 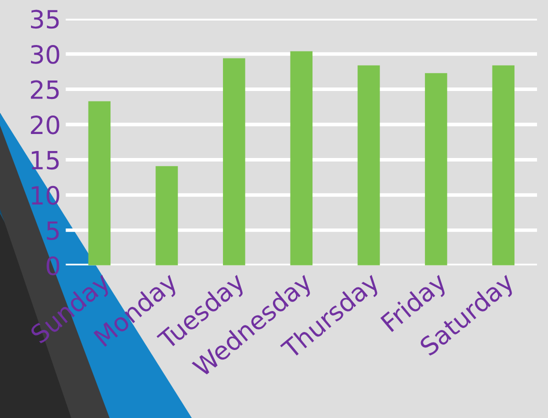 What do you see at coordinates (44, 90) in the screenshot?
I see `y-tick-label: 25` at bounding box center [44, 90].